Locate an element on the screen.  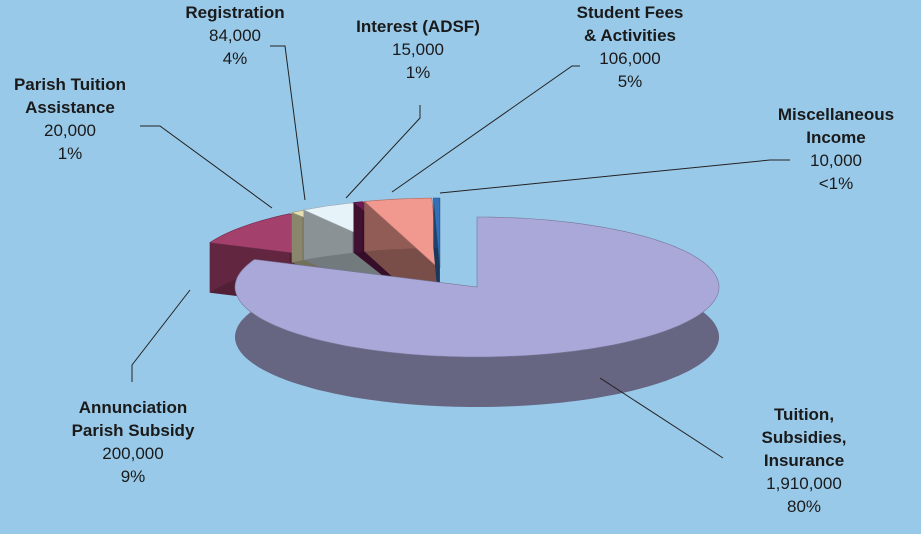
slice-name-line: Student Fees is located at coordinates (630, 12).